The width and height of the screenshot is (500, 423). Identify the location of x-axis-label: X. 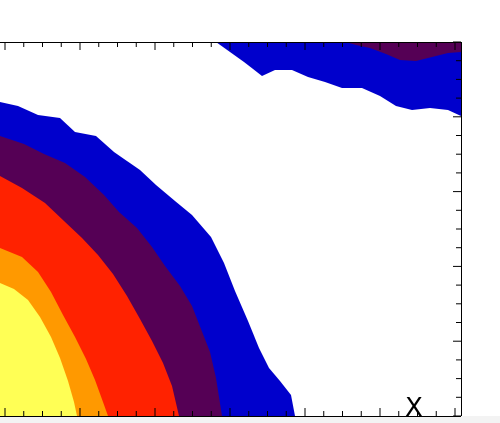
(414, 408).